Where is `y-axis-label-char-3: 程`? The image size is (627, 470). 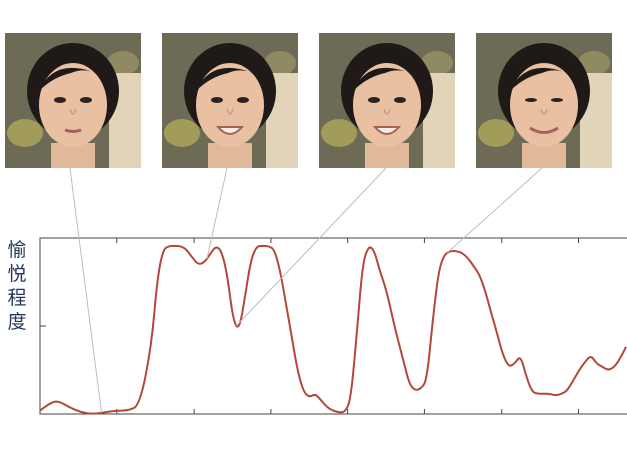
y-axis-label-char-3: 程 is located at coordinates (17, 298).